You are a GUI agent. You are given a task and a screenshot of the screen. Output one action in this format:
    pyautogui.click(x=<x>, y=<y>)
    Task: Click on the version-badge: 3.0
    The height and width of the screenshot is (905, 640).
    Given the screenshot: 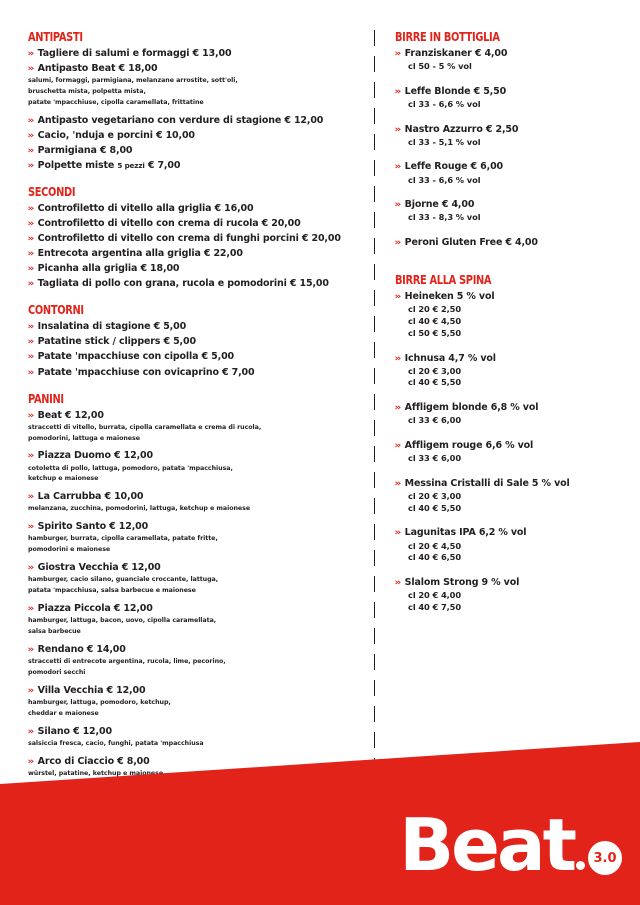 What is the action you would take?
    pyautogui.click(x=605, y=858)
    